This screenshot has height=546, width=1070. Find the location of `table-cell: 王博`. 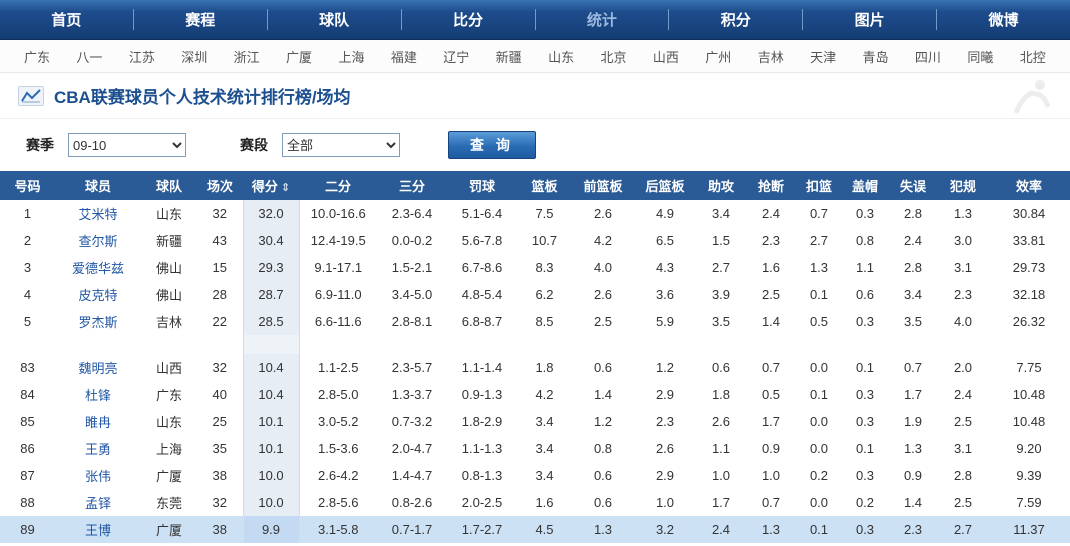

table-cell: 王博 is located at coordinates (98, 529).